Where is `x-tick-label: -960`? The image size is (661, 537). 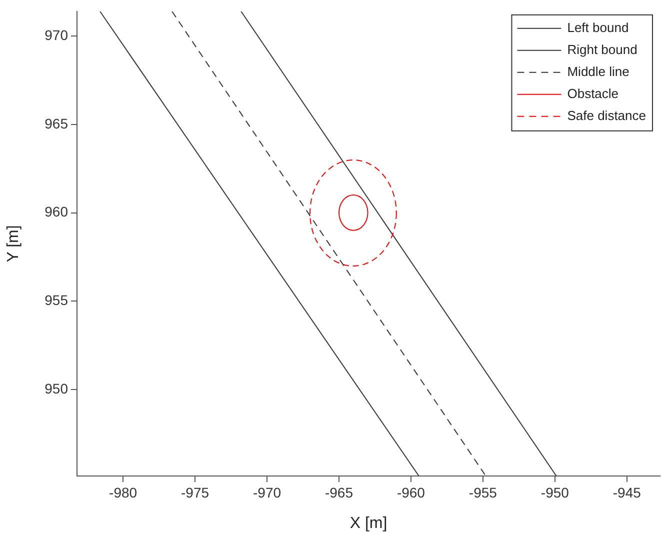 x-tick-label: -960 is located at coordinates (411, 492).